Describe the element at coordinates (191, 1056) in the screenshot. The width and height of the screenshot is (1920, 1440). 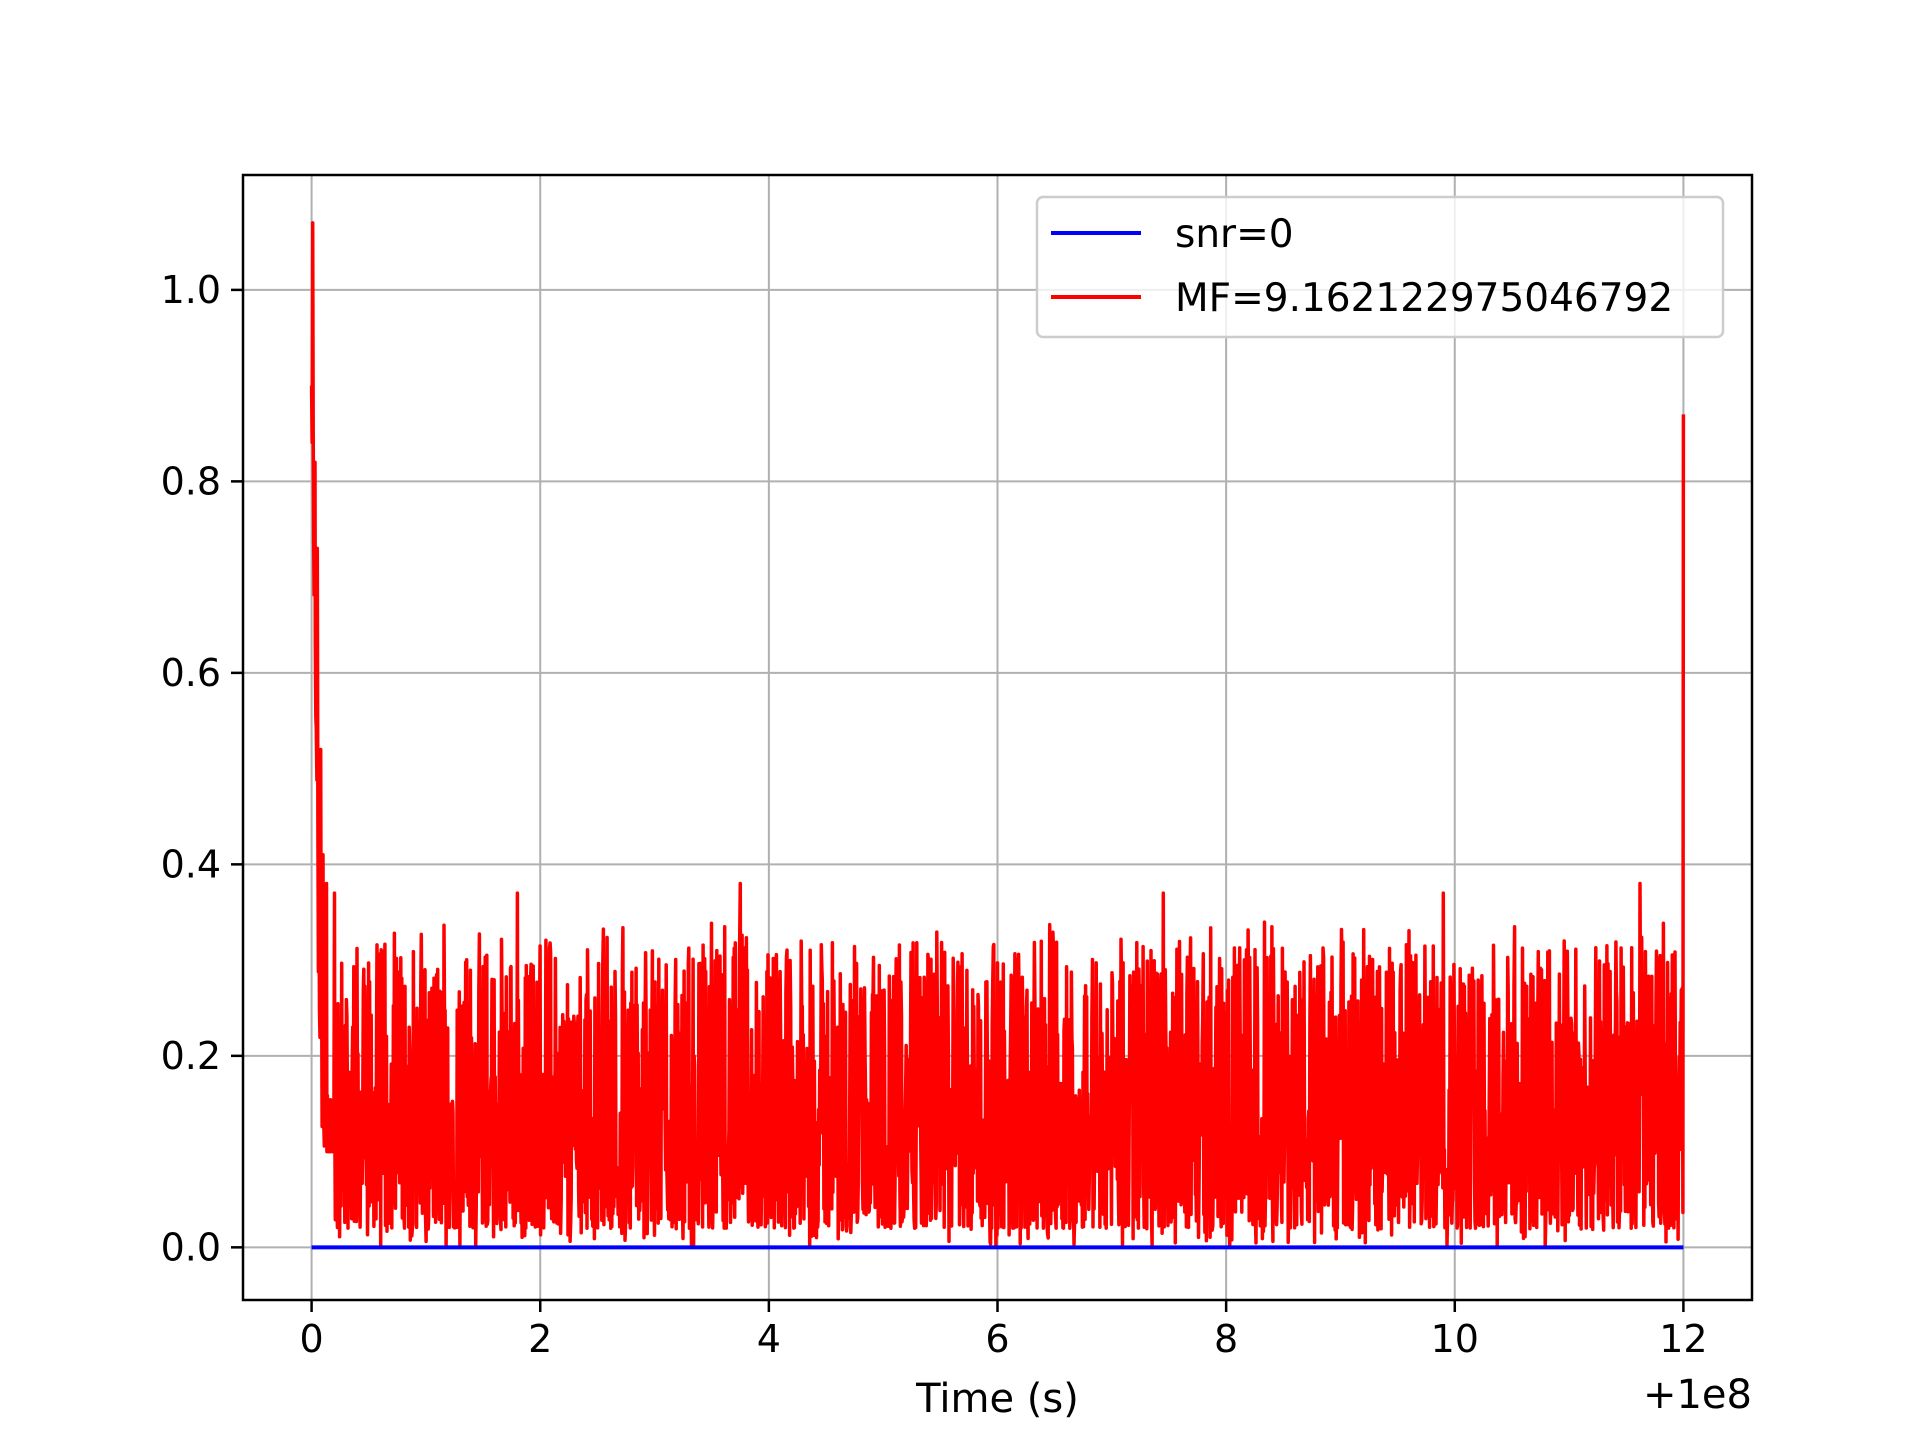
I see `y-tick-label: 0.2` at that location.